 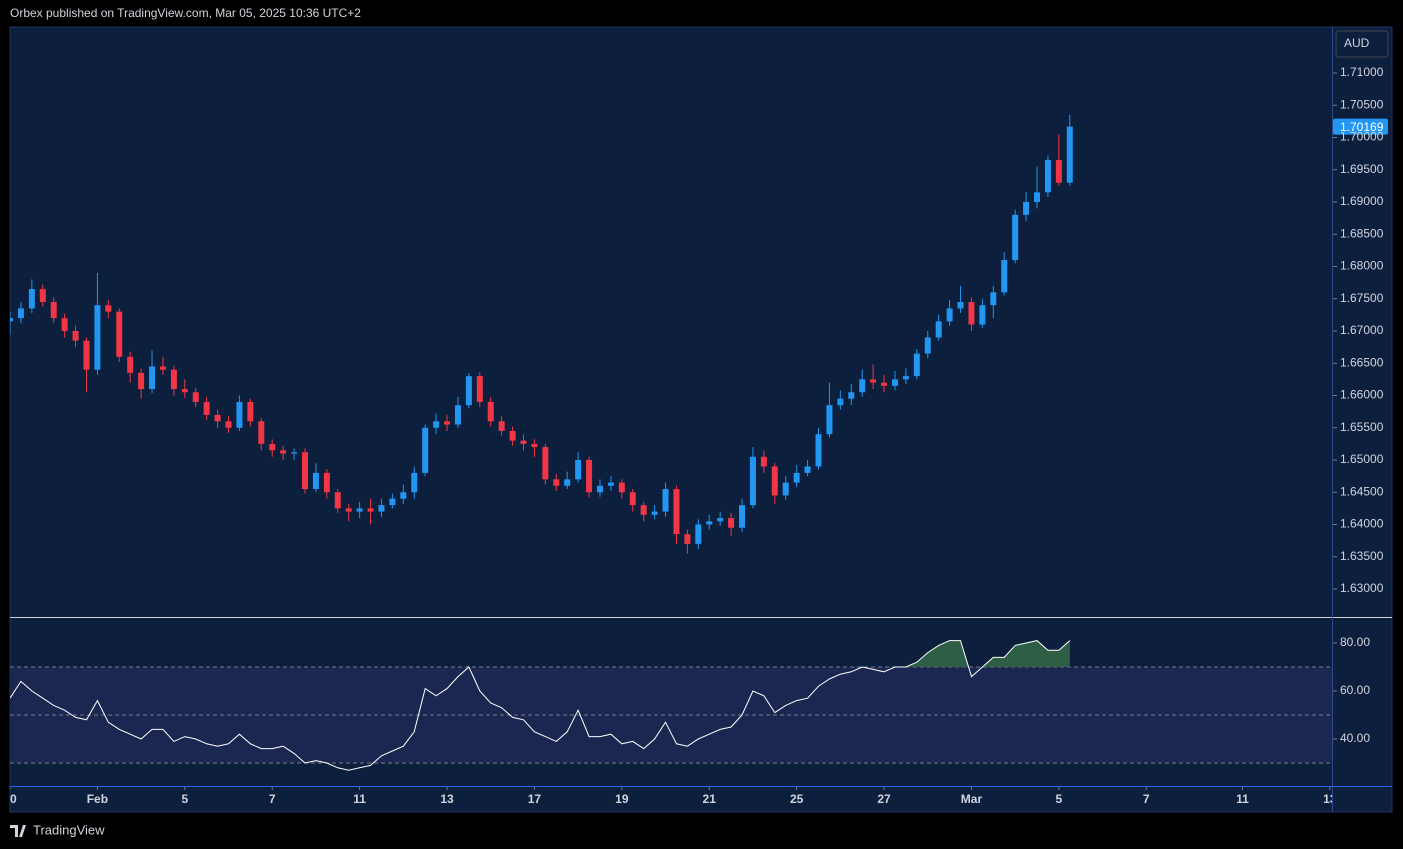 I want to click on y-tick-label: 1.67000, so click(x=1362, y=330).